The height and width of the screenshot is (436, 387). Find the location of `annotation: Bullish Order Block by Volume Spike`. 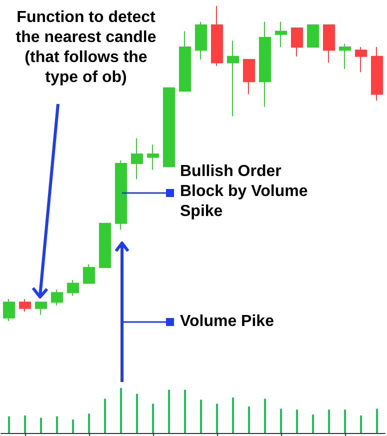

annotation: Bullish Order Block by Volume Spike is located at coordinates (244, 192).